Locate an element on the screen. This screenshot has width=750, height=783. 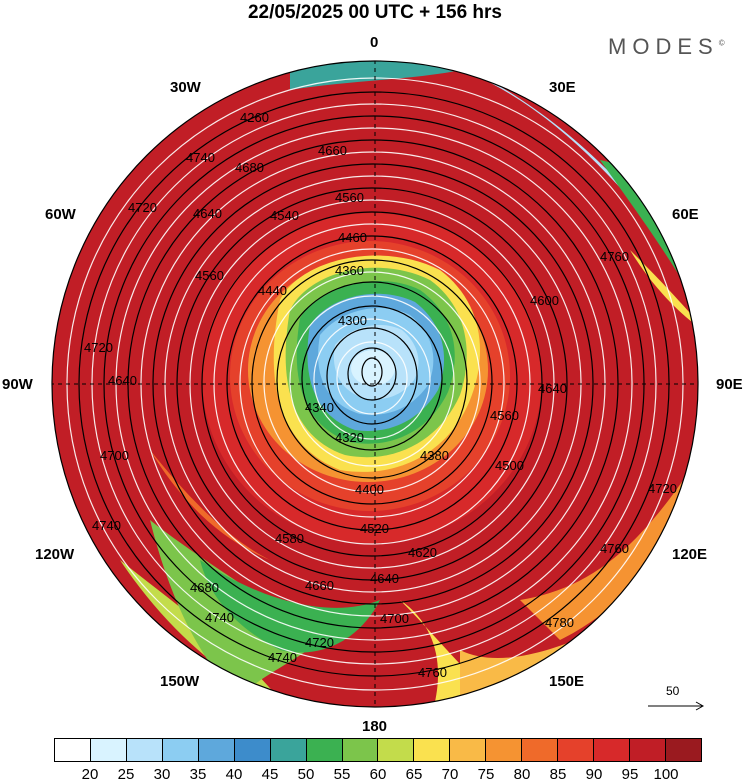
contour-label: 4260 is located at coordinates (254, 117).